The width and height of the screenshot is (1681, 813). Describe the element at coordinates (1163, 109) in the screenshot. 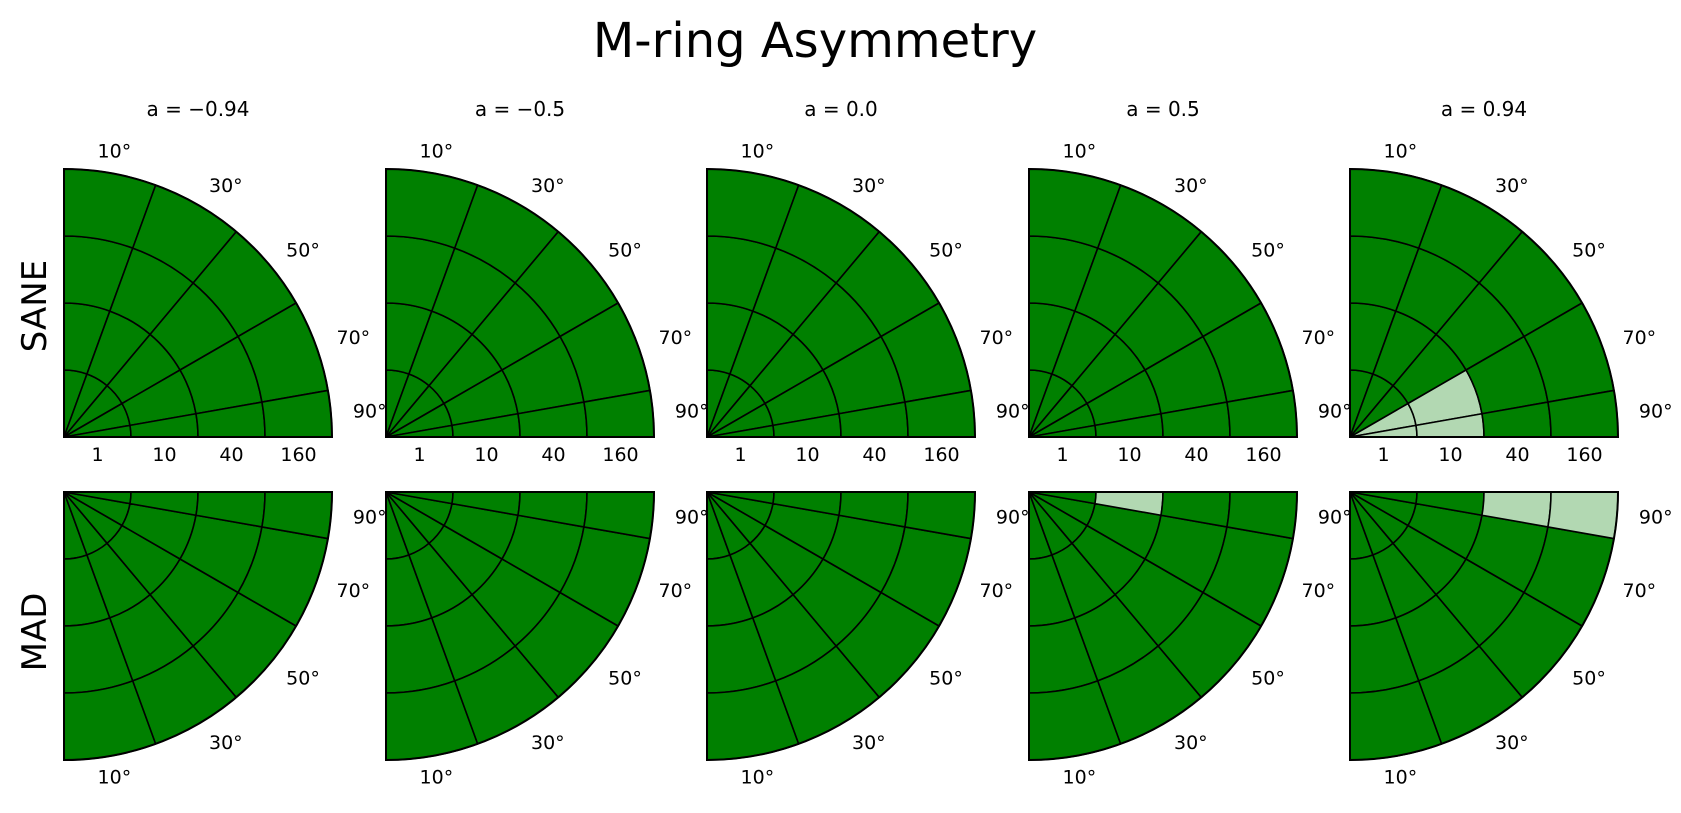

I see `column-title: a = 0.5` at that location.